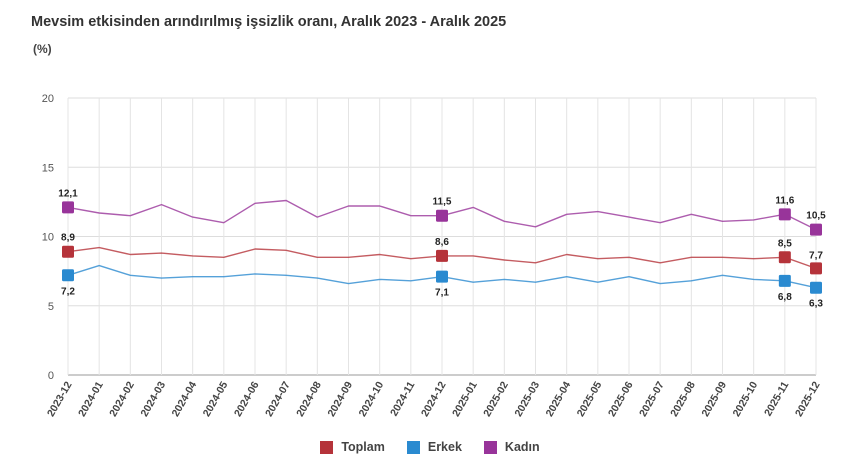 This screenshot has height=473, width=860. I want to click on legend-label: Toplam, so click(363, 447).